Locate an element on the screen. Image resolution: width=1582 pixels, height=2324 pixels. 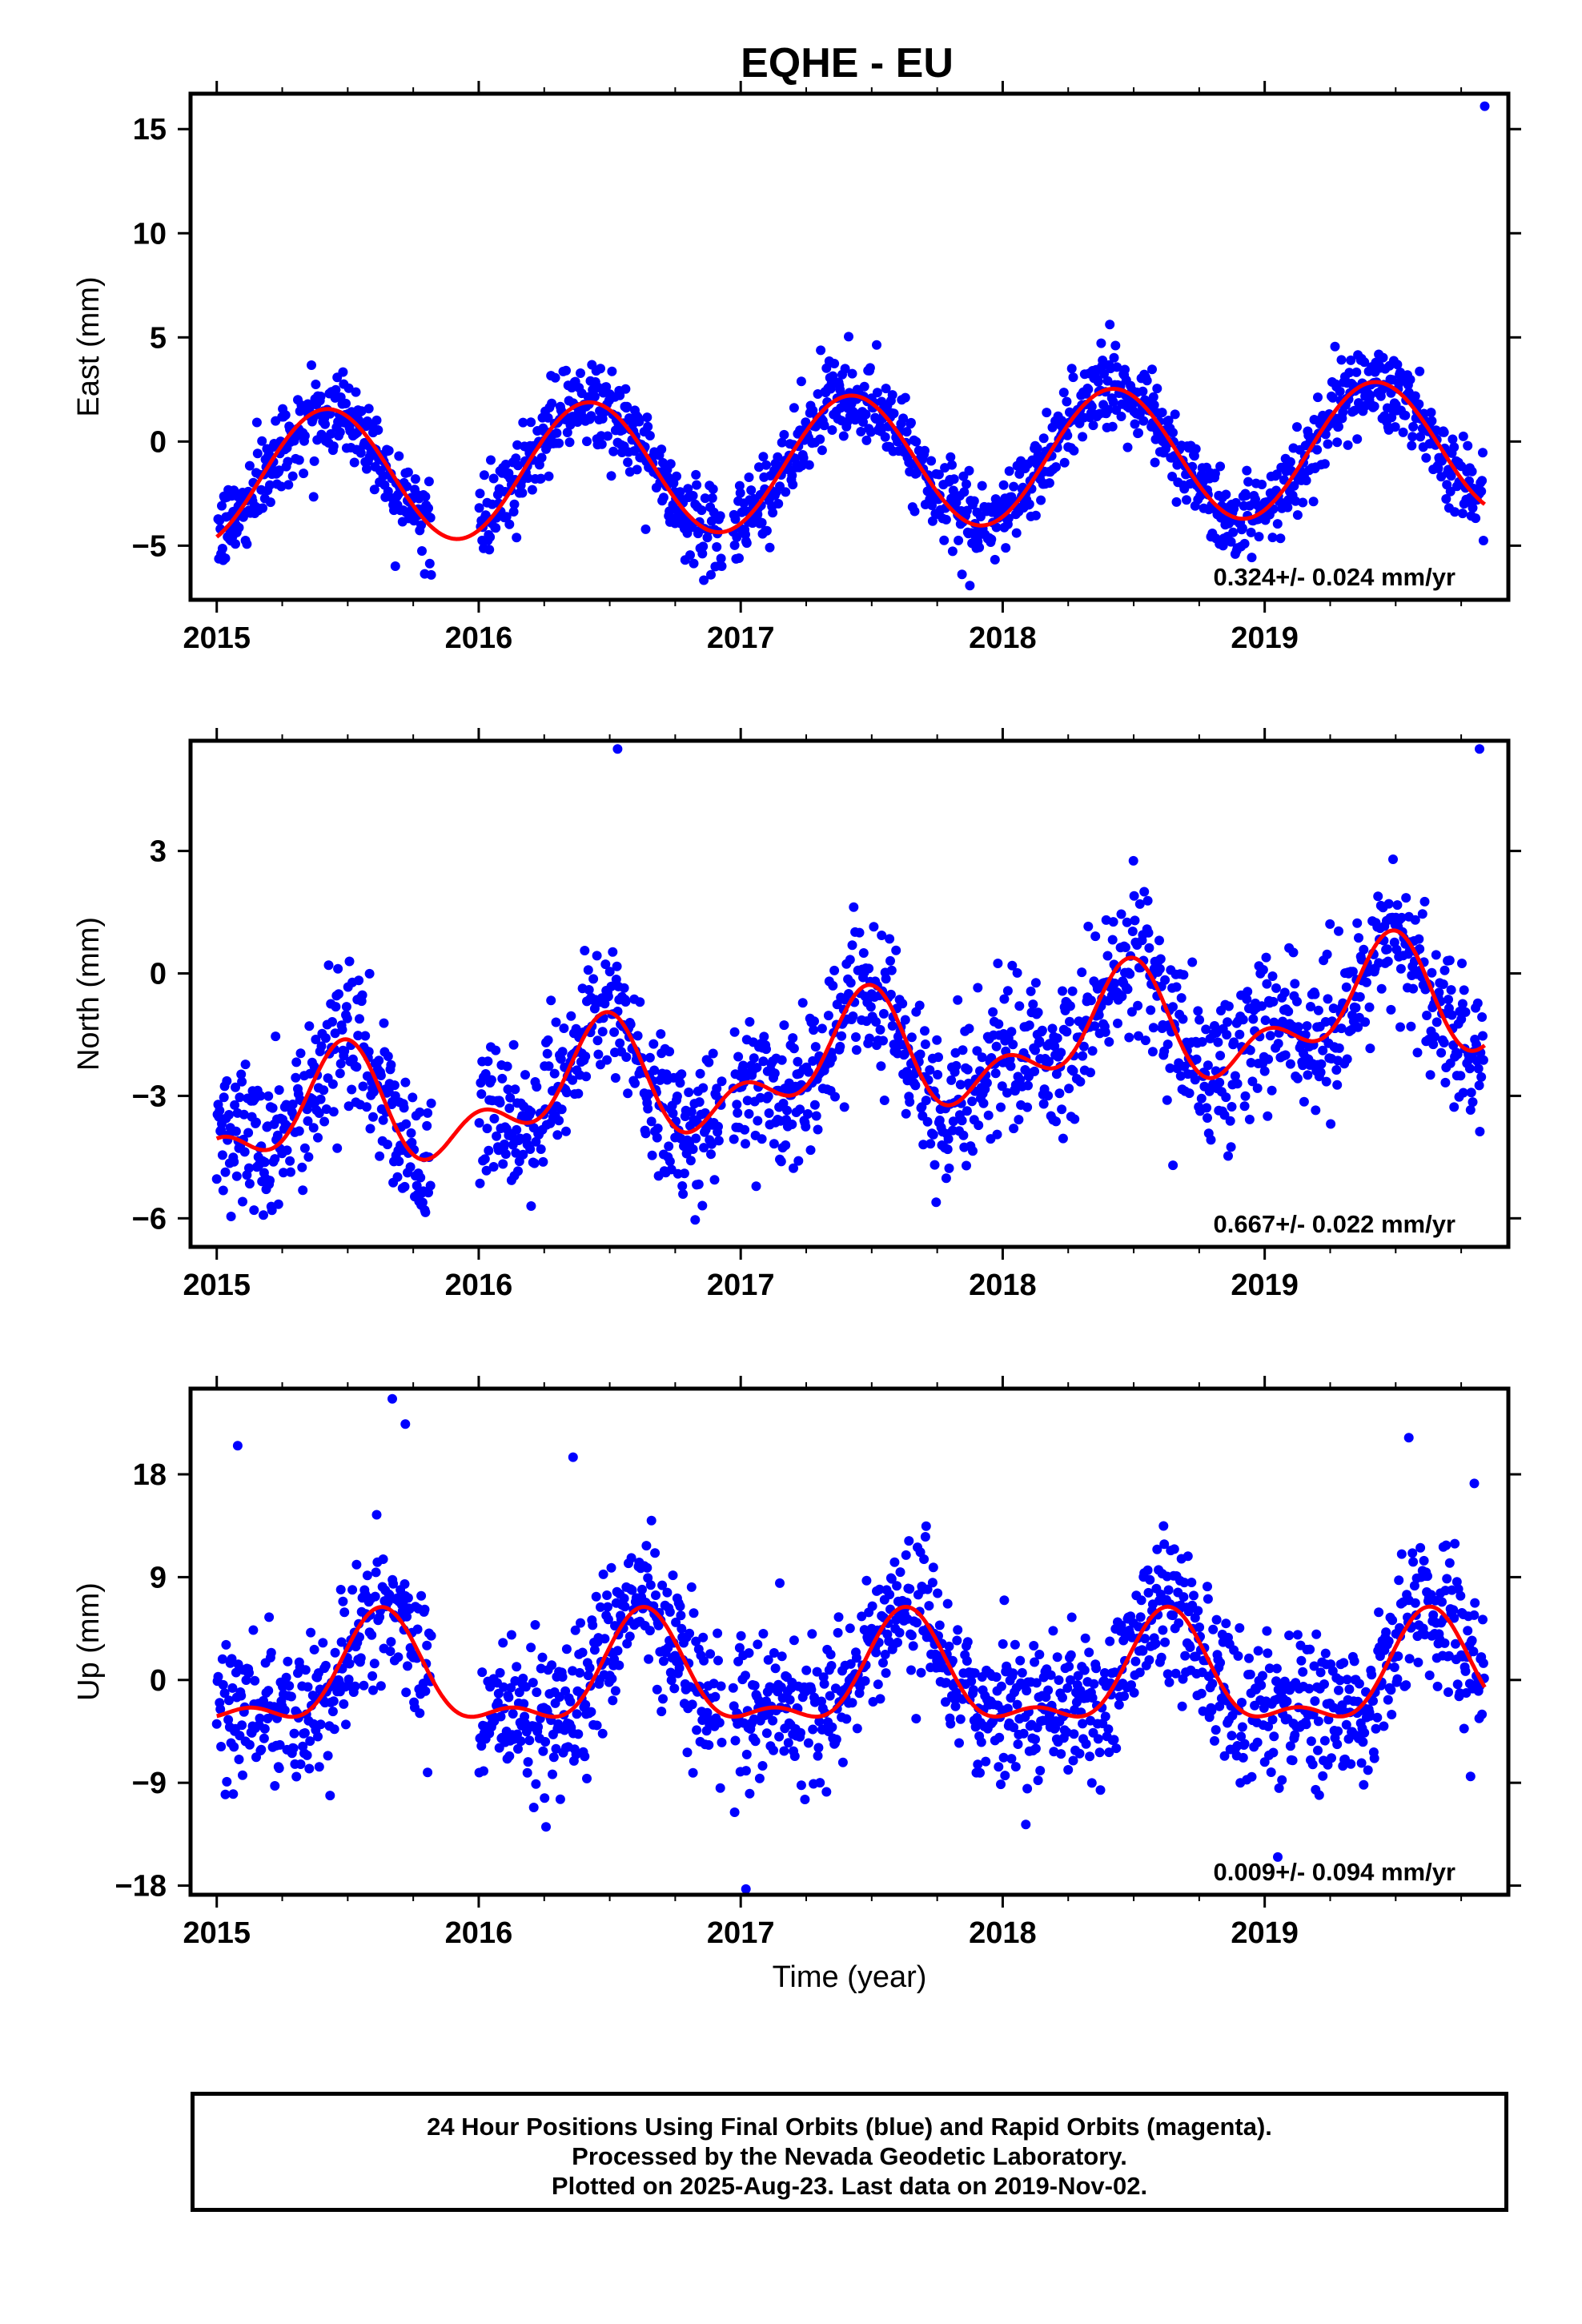
east-x-tick-label: 2015 is located at coordinates (217, 638).